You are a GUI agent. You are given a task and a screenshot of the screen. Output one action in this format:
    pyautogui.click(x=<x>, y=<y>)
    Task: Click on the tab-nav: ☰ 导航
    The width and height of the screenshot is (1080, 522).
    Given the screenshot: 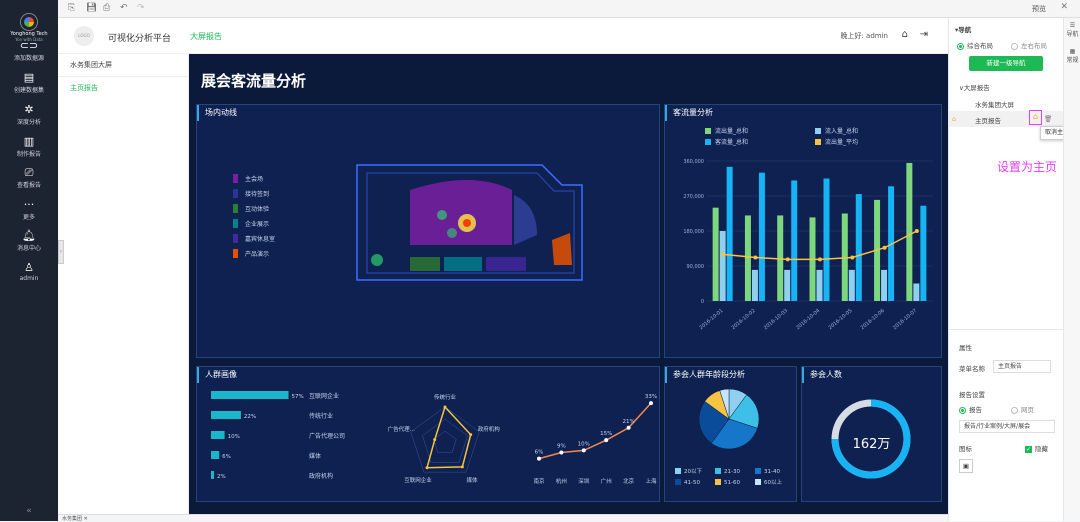 What is the action you would take?
    pyautogui.click(x=1072, y=30)
    